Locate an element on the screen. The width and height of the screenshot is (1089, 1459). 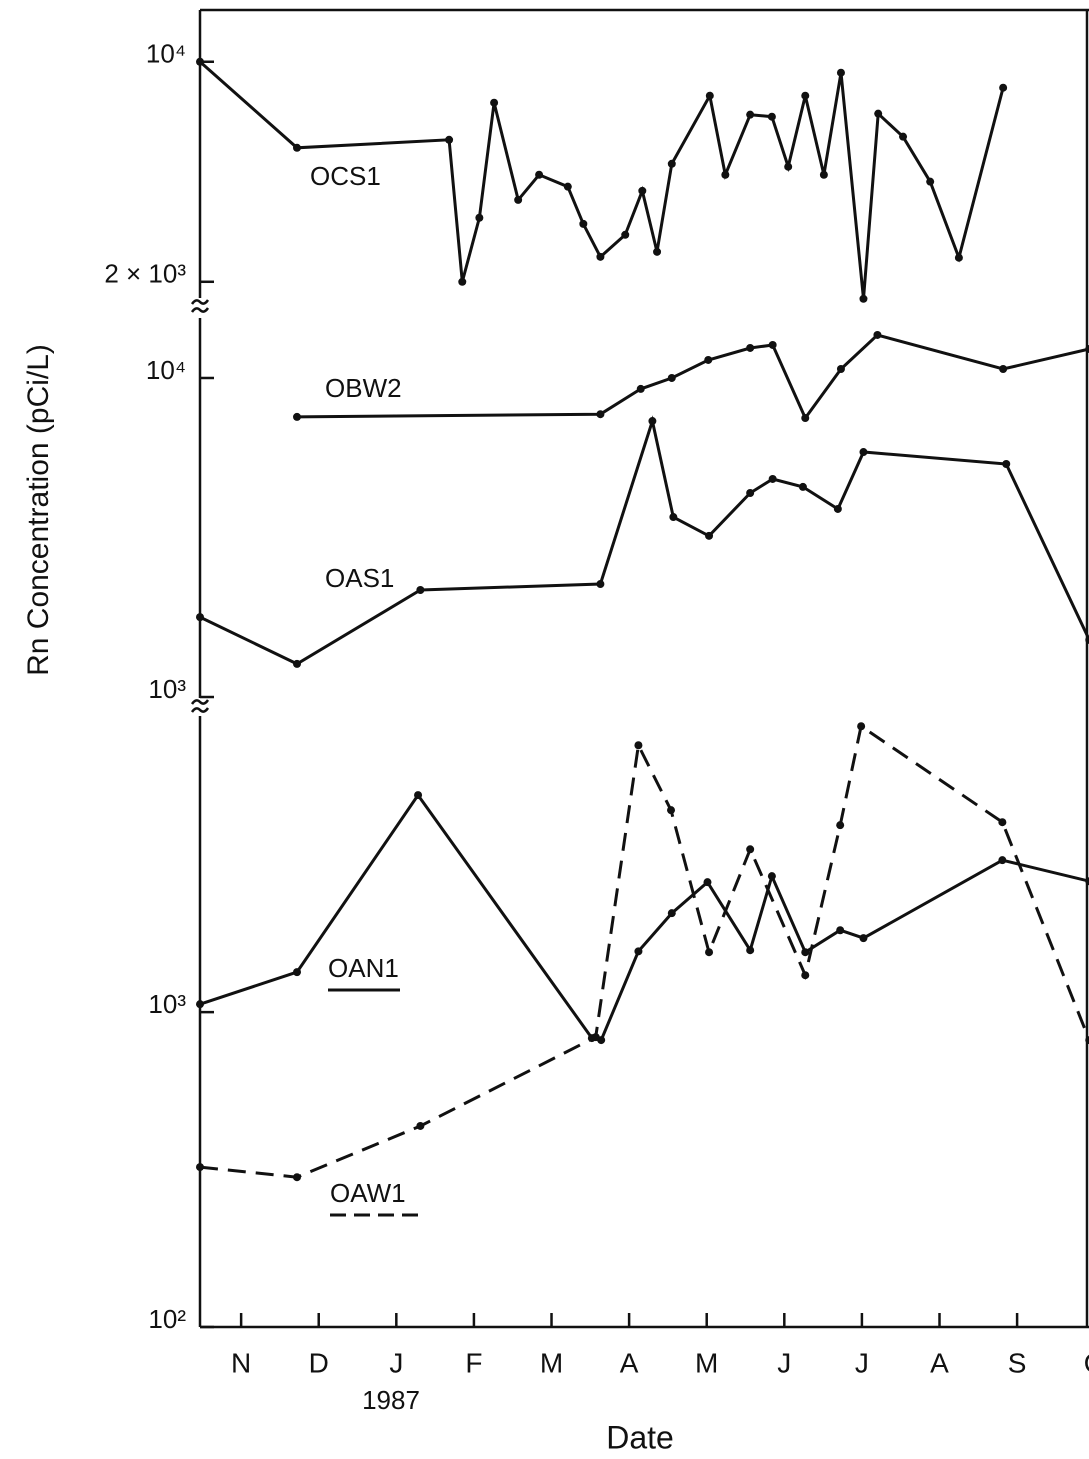
x-tick-label: O is located at coordinates (1086, 1362).